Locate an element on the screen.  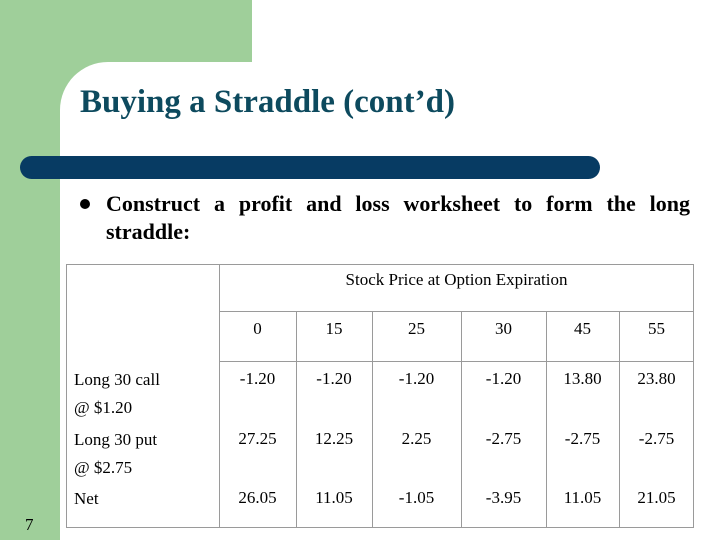
price-header: 0 is located at coordinates (257, 328).